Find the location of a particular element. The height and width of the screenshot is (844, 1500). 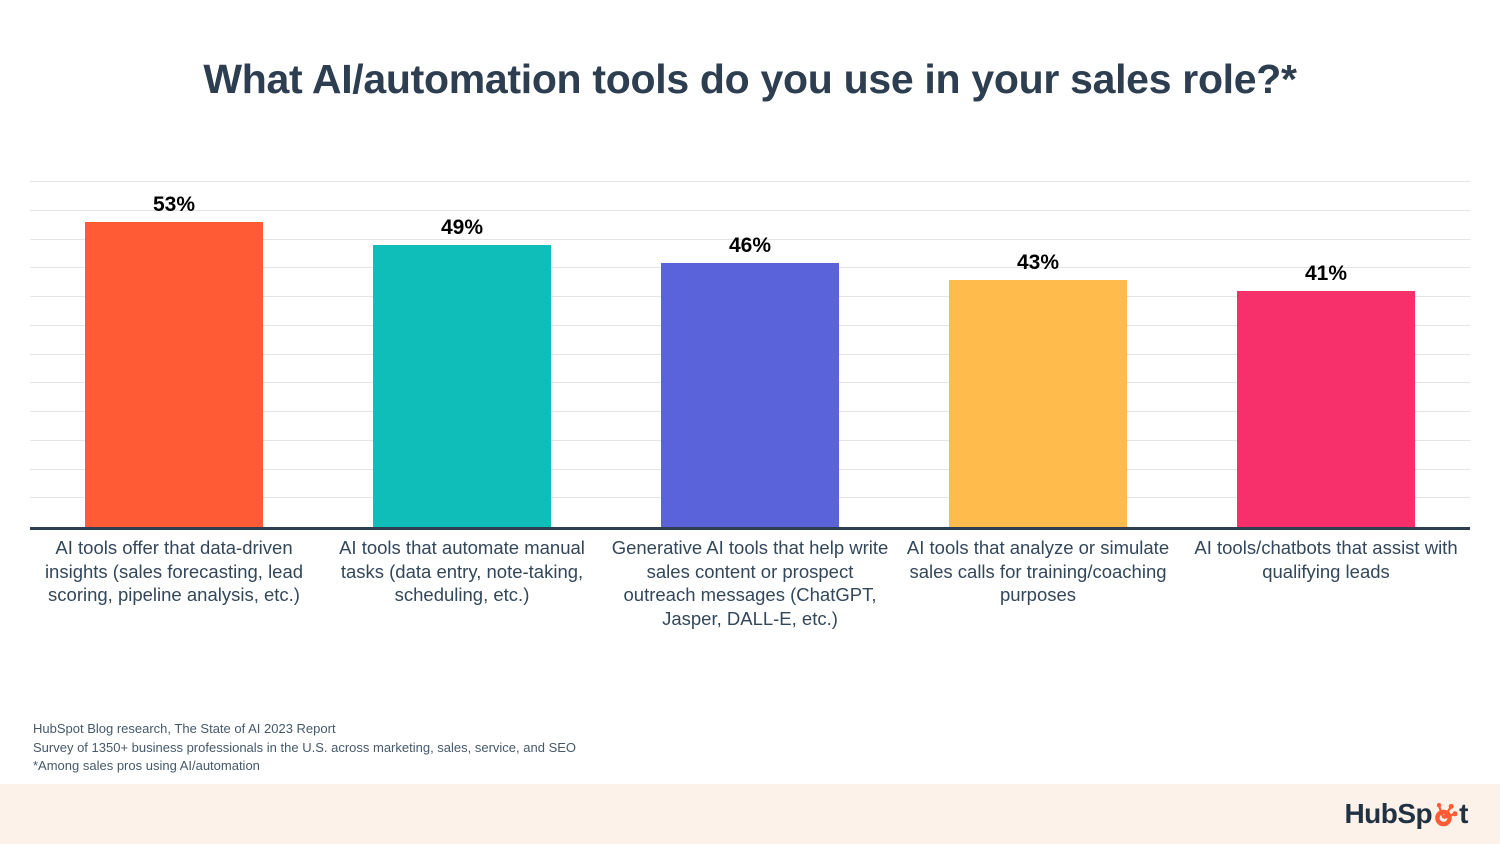

footnote-line: *Among sales pros using AI/automation is located at coordinates (146, 765).